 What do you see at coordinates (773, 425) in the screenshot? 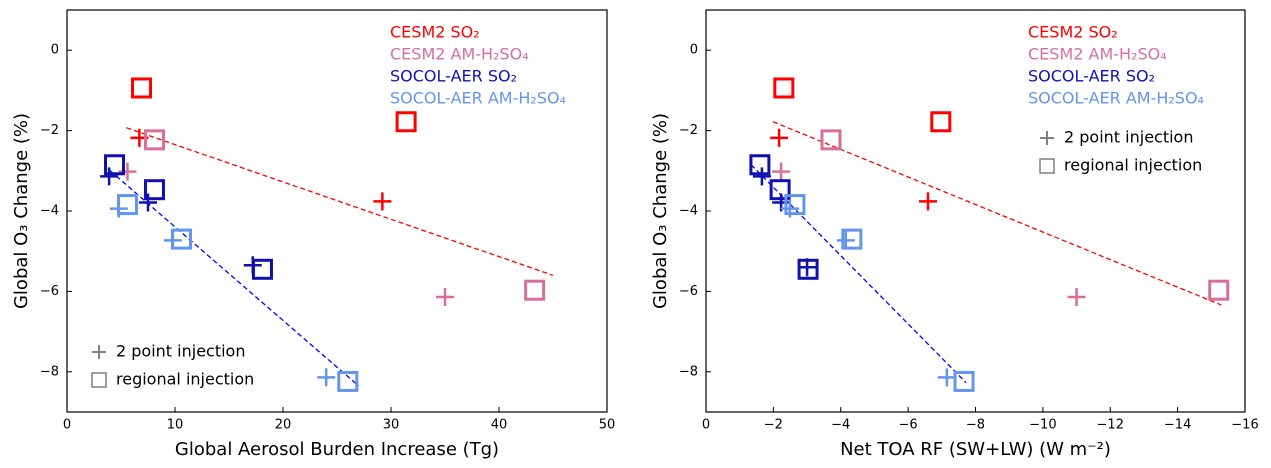
I see `x-tick-label: −2` at bounding box center [773, 425].